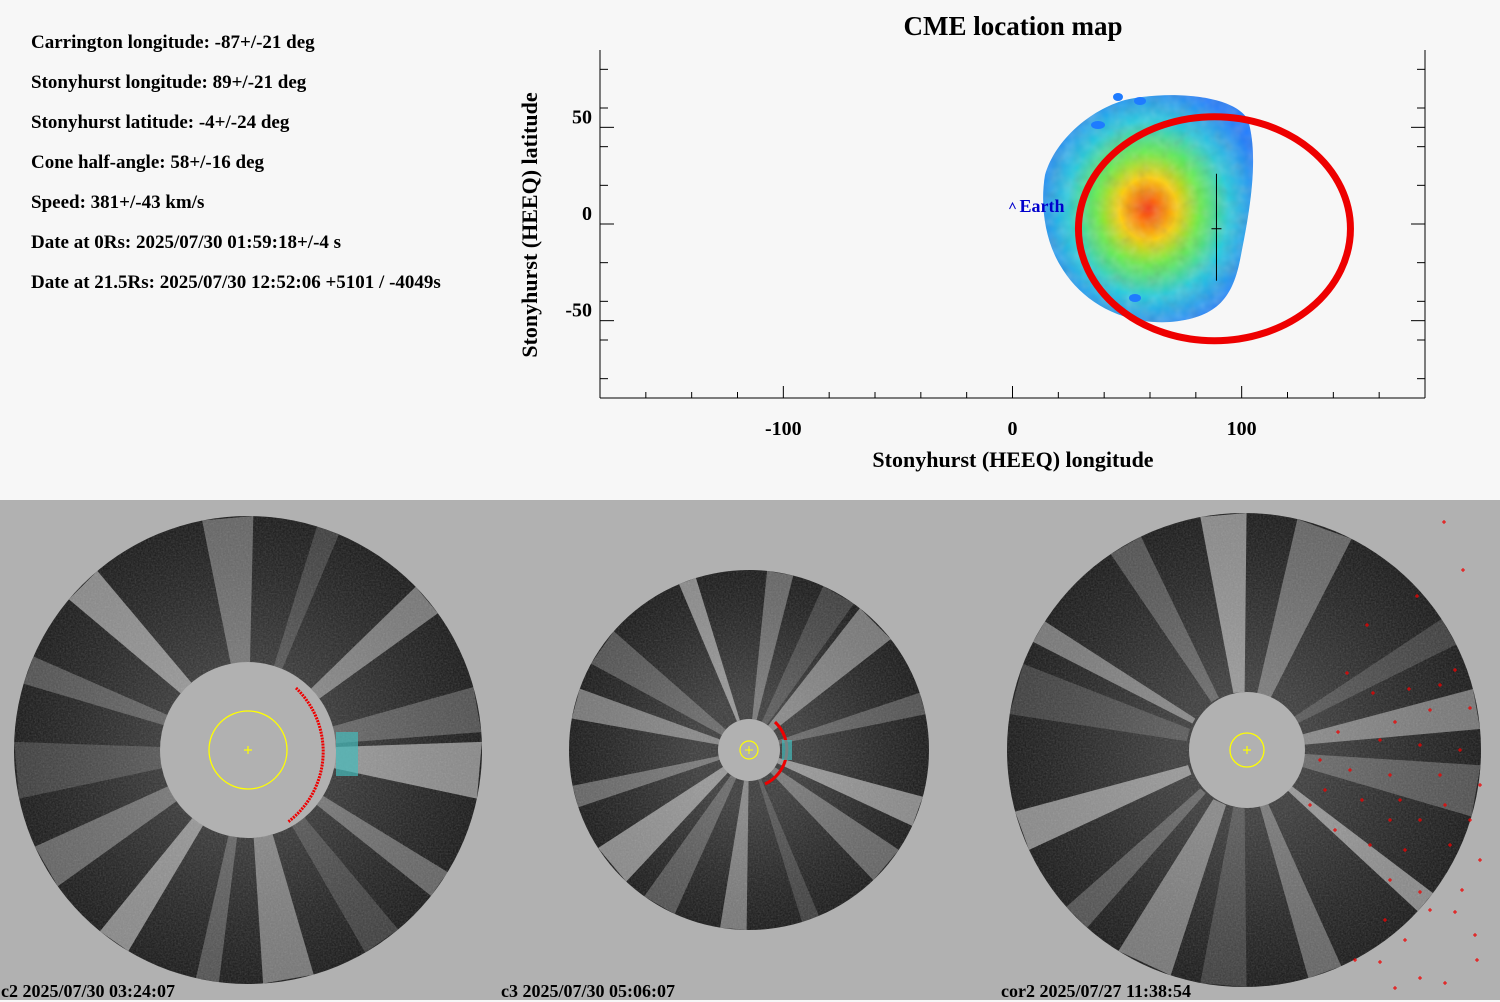  I want to click on c3-caption: c3 2025/07/30 05:06:07, so click(588, 991).